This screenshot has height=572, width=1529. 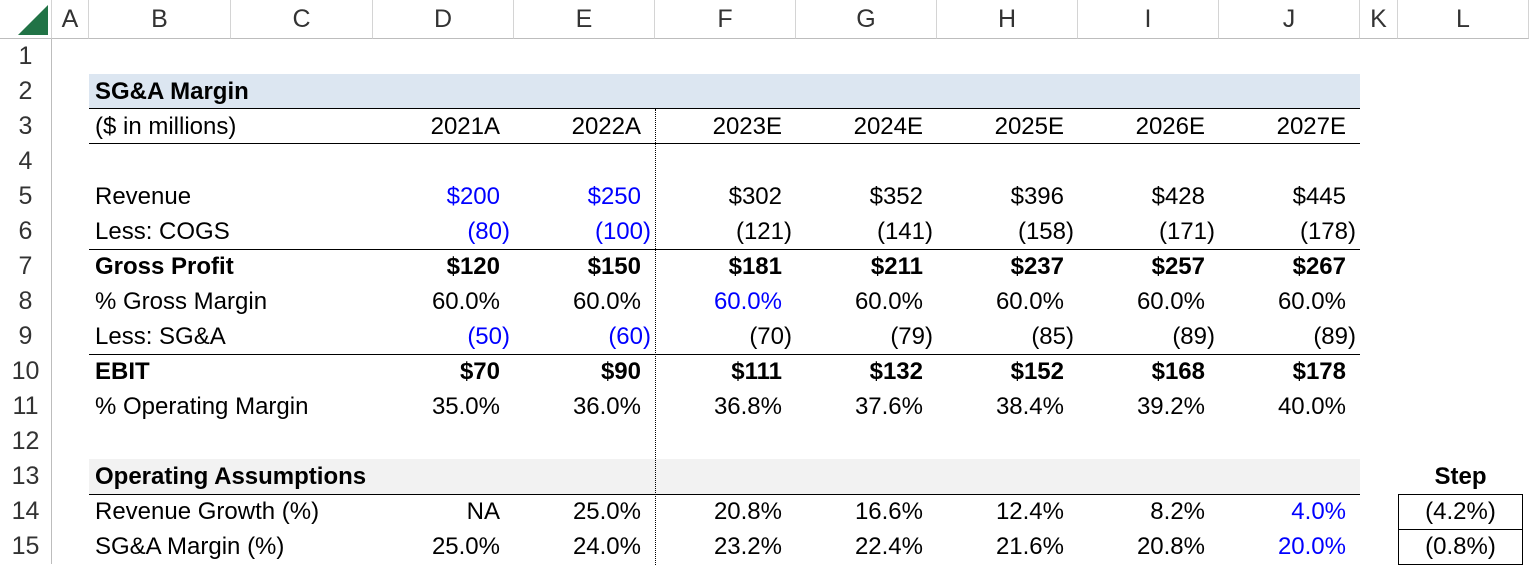 What do you see at coordinates (888, 406) in the screenshot?
I see `operating-margin-cell: 37.6%` at bounding box center [888, 406].